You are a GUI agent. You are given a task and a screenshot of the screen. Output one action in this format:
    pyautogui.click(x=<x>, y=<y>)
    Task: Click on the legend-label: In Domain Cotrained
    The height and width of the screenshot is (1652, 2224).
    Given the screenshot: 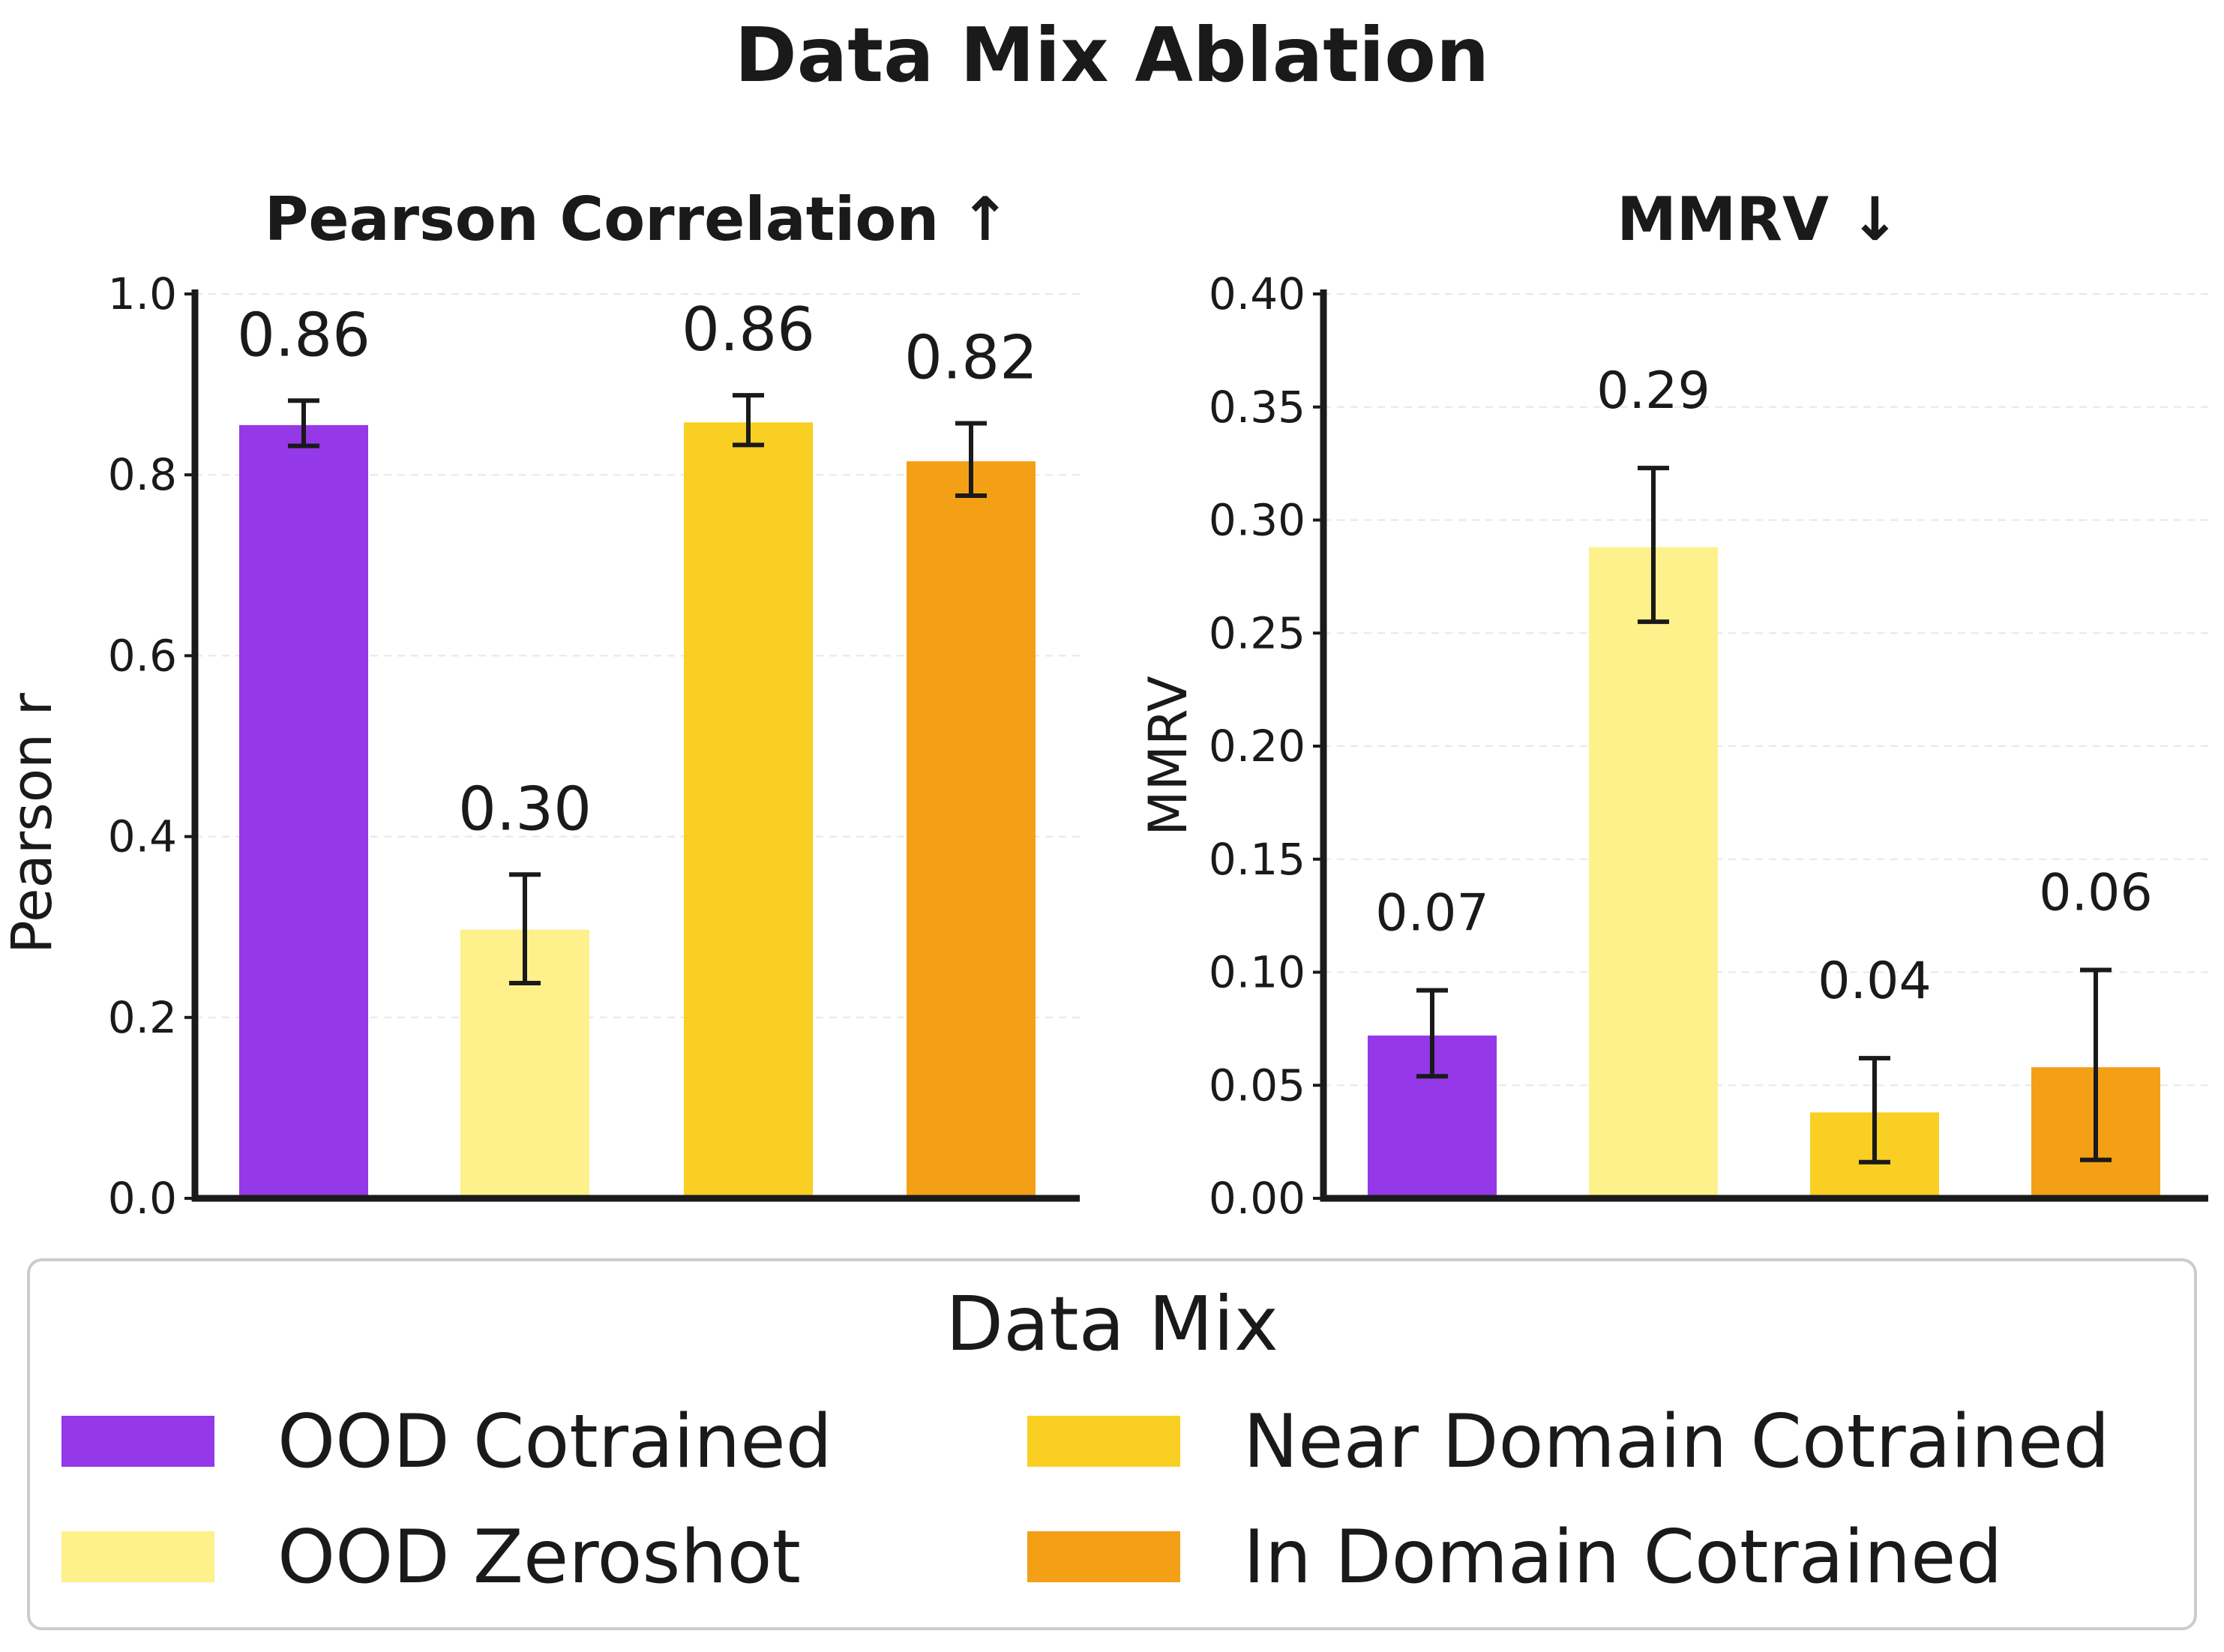 What is the action you would take?
    pyautogui.click(x=1623, y=1557)
    